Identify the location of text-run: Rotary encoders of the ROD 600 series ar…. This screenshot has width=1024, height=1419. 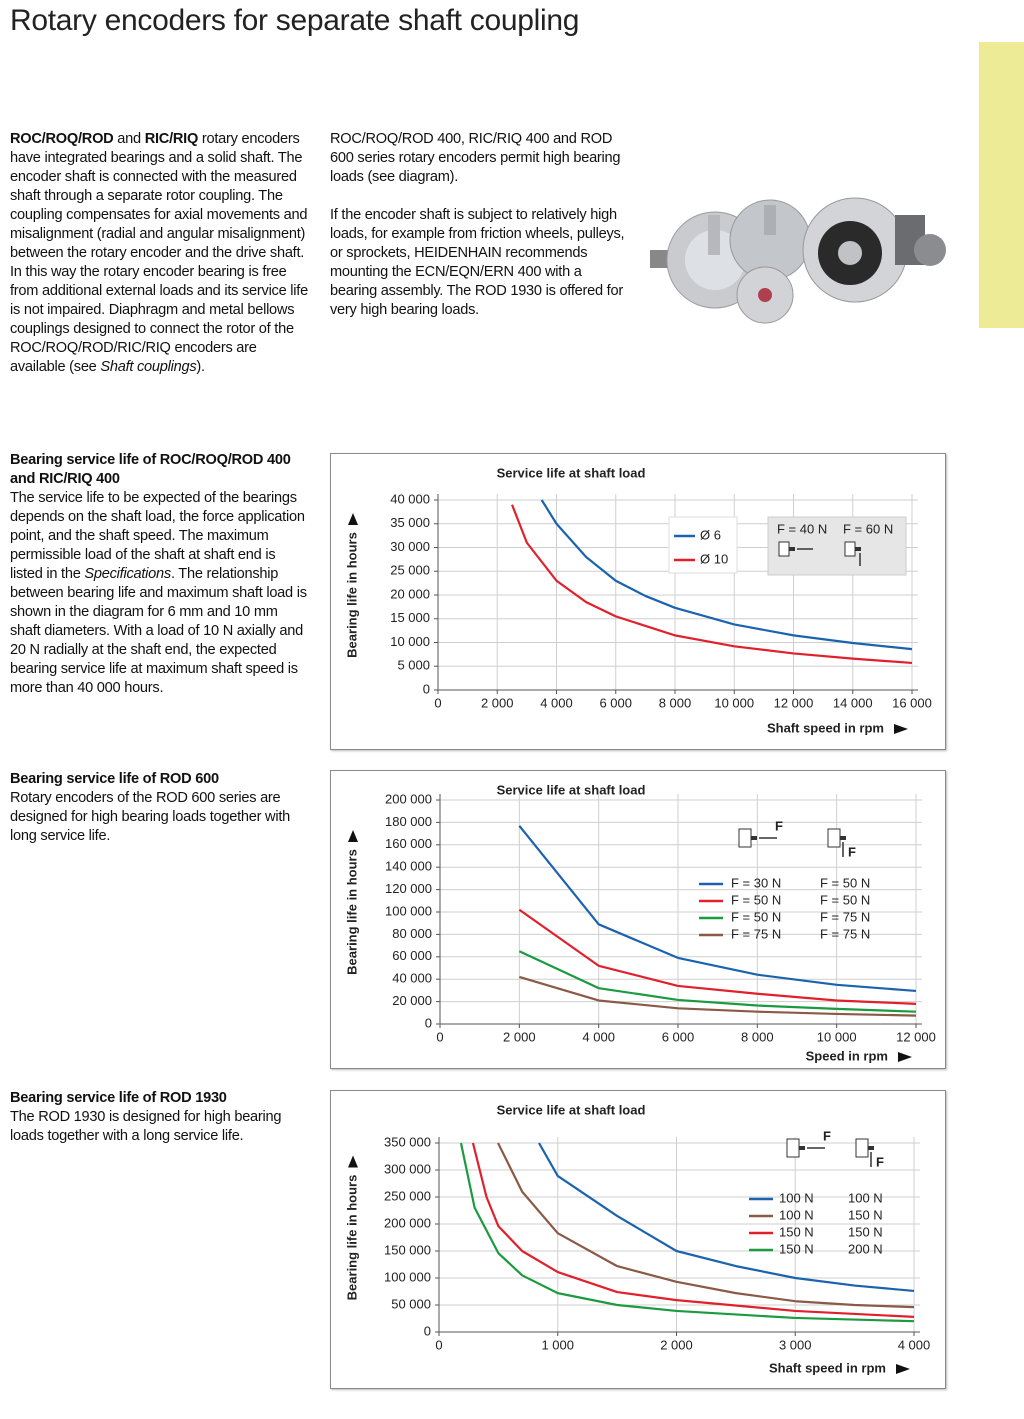
(150, 817).